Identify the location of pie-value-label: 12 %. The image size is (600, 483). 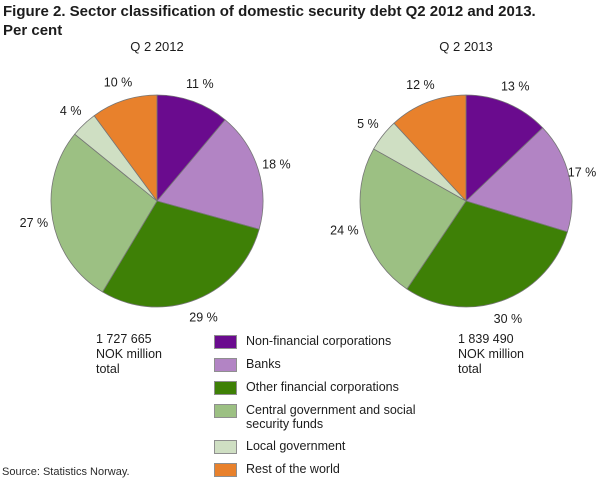
(420, 85).